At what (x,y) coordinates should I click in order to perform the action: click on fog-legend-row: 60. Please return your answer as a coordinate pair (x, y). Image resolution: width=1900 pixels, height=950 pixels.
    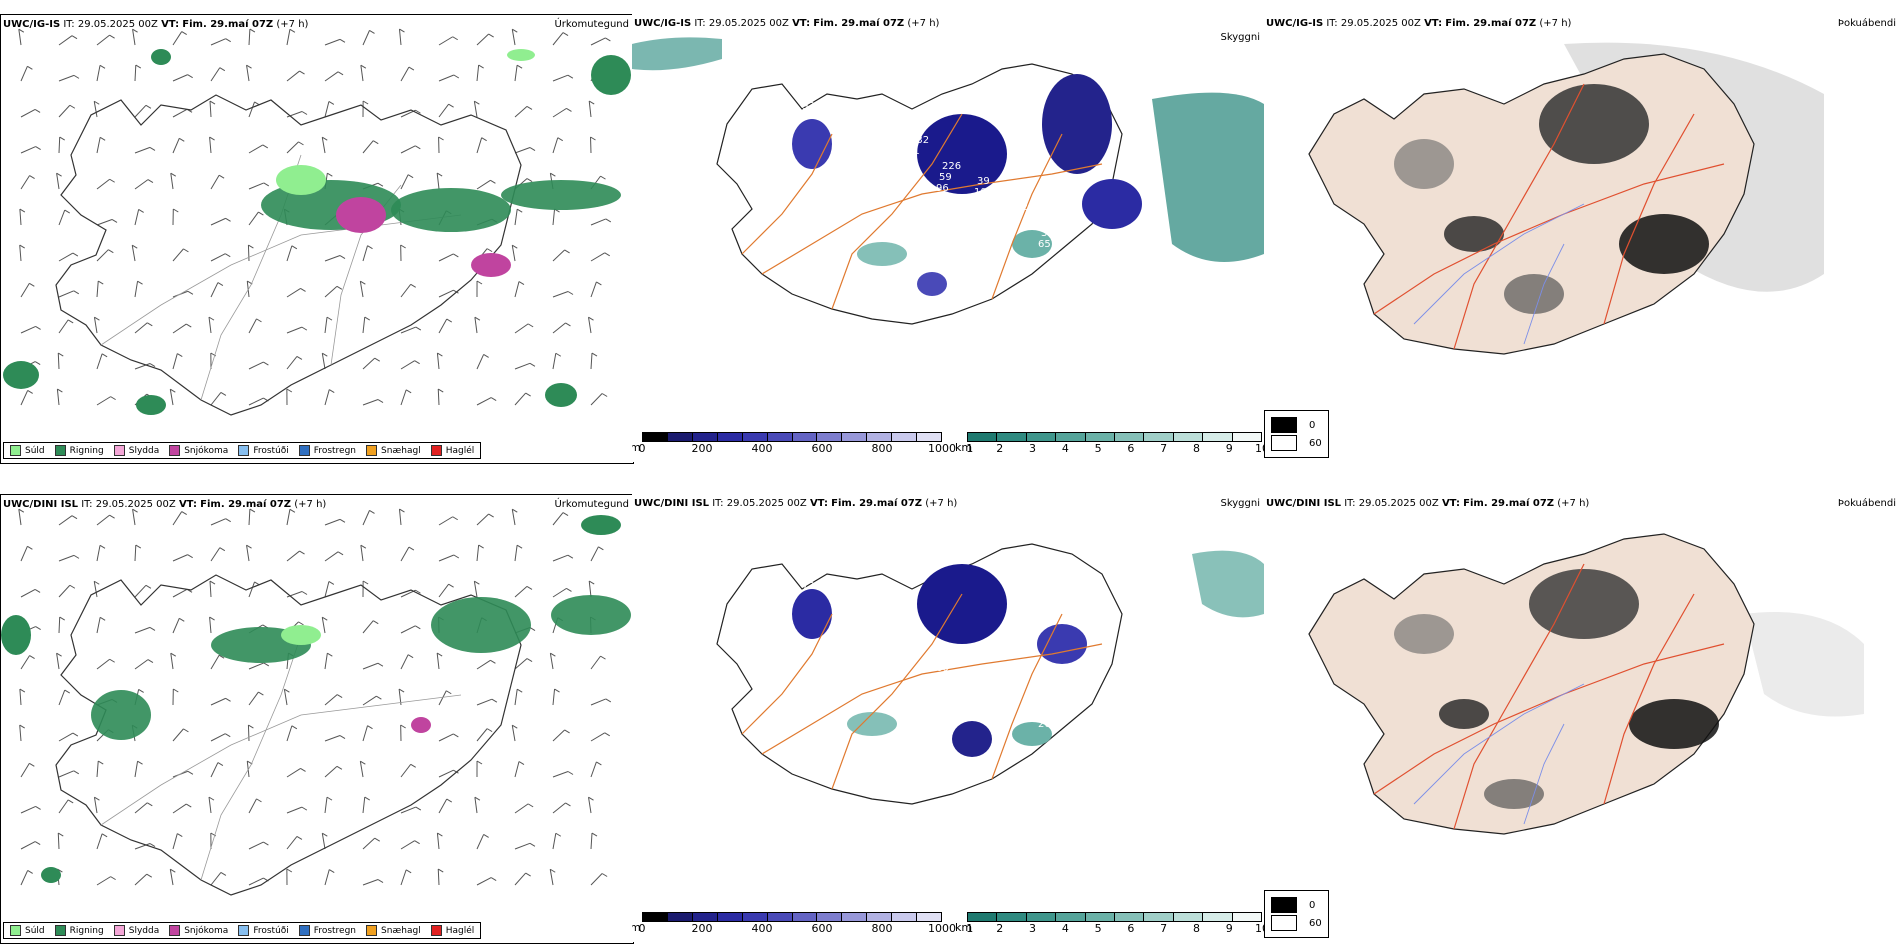
    Looking at the image, I should click on (1296, 443).